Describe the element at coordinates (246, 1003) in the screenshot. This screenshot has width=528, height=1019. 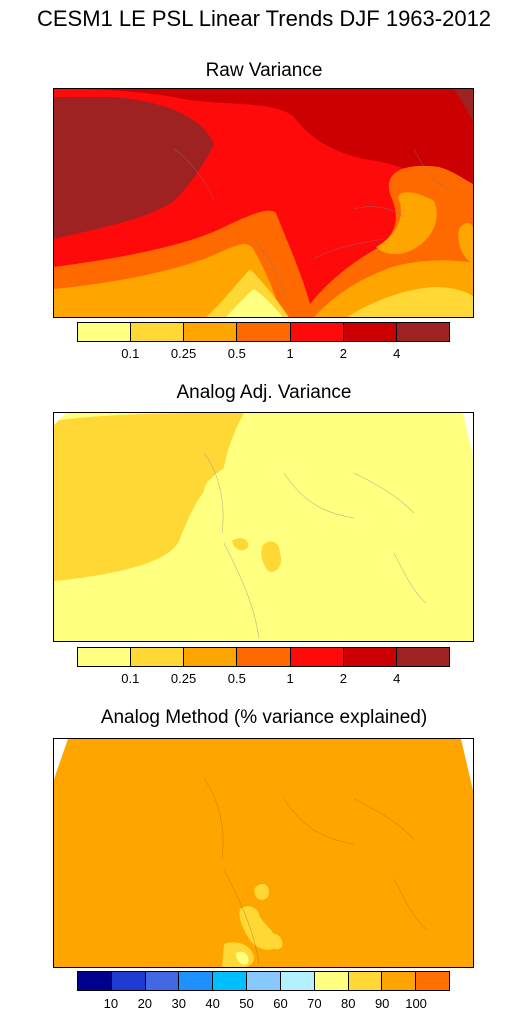
I see `colorbar-tick-label: 50` at that location.